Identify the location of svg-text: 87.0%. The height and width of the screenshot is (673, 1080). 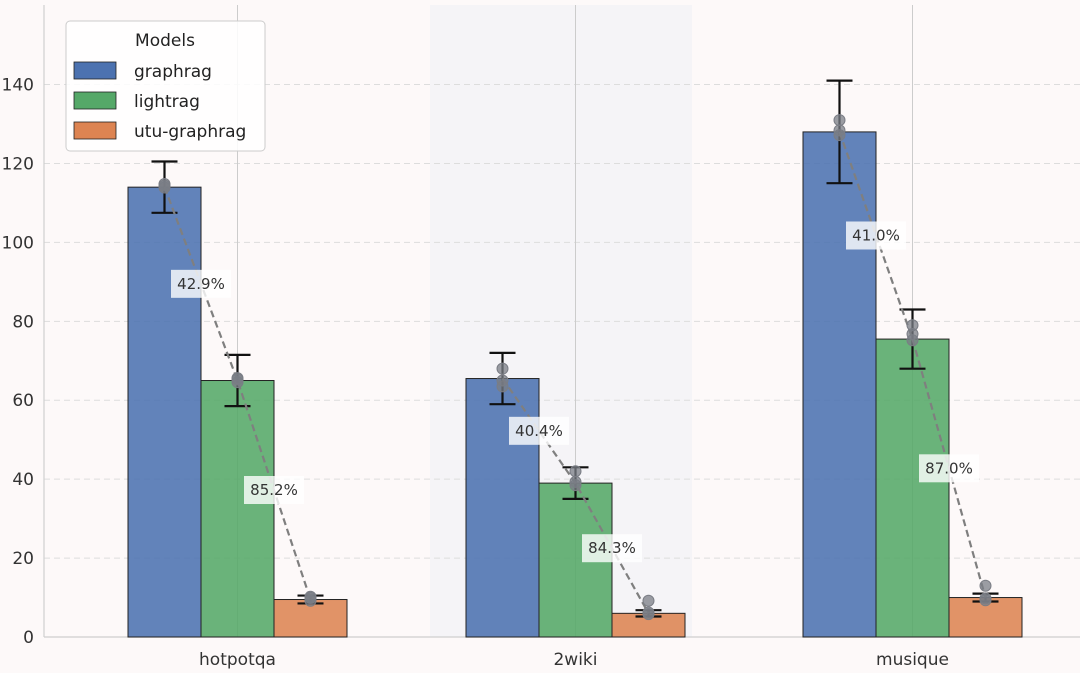
(949, 468).